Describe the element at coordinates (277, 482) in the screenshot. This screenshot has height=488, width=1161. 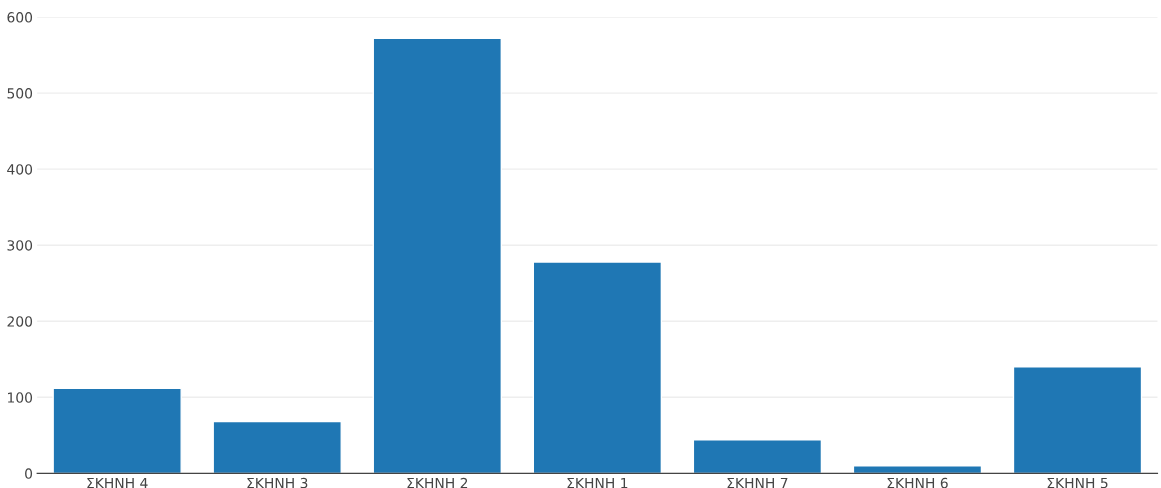
I see `x-tick-label: ΣΚΗΝΗ 3` at that location.